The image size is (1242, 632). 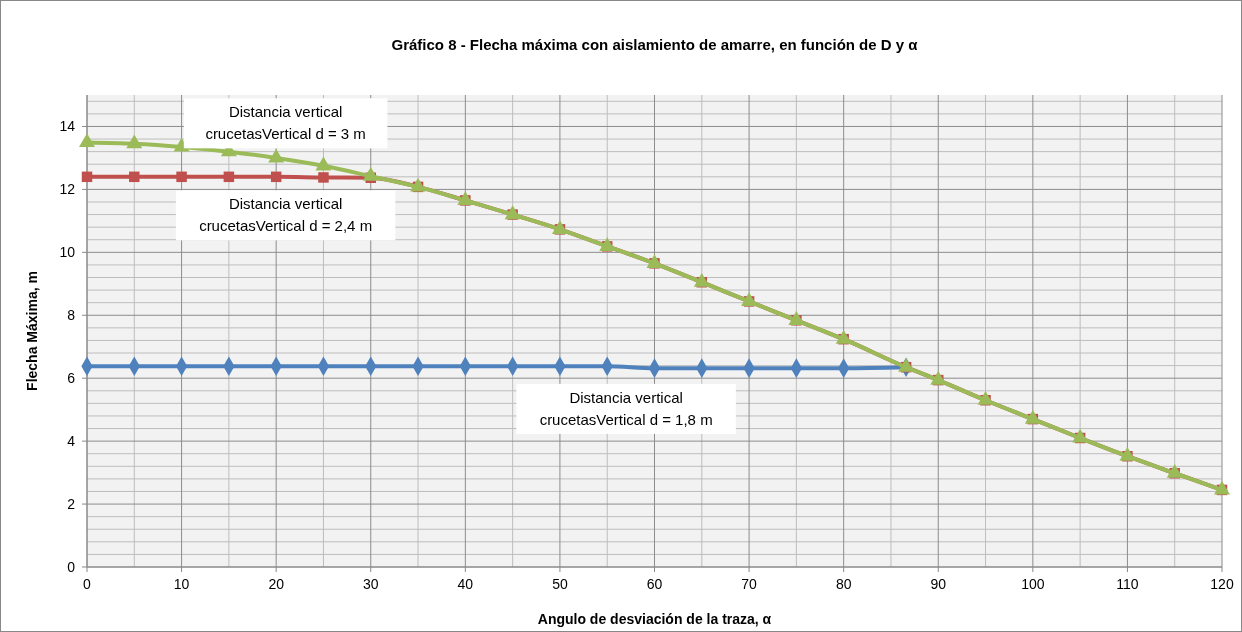 What do you see at coordinates (67, 252) in the screenshot?
I see `y-tick-label: 10` at bounding box center [67, 252].